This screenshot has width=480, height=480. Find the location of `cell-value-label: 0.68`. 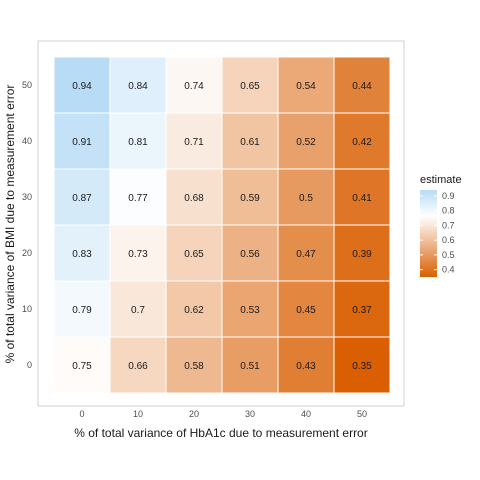

cell-value-label: 0.68 is located at coordinates (194, 198).